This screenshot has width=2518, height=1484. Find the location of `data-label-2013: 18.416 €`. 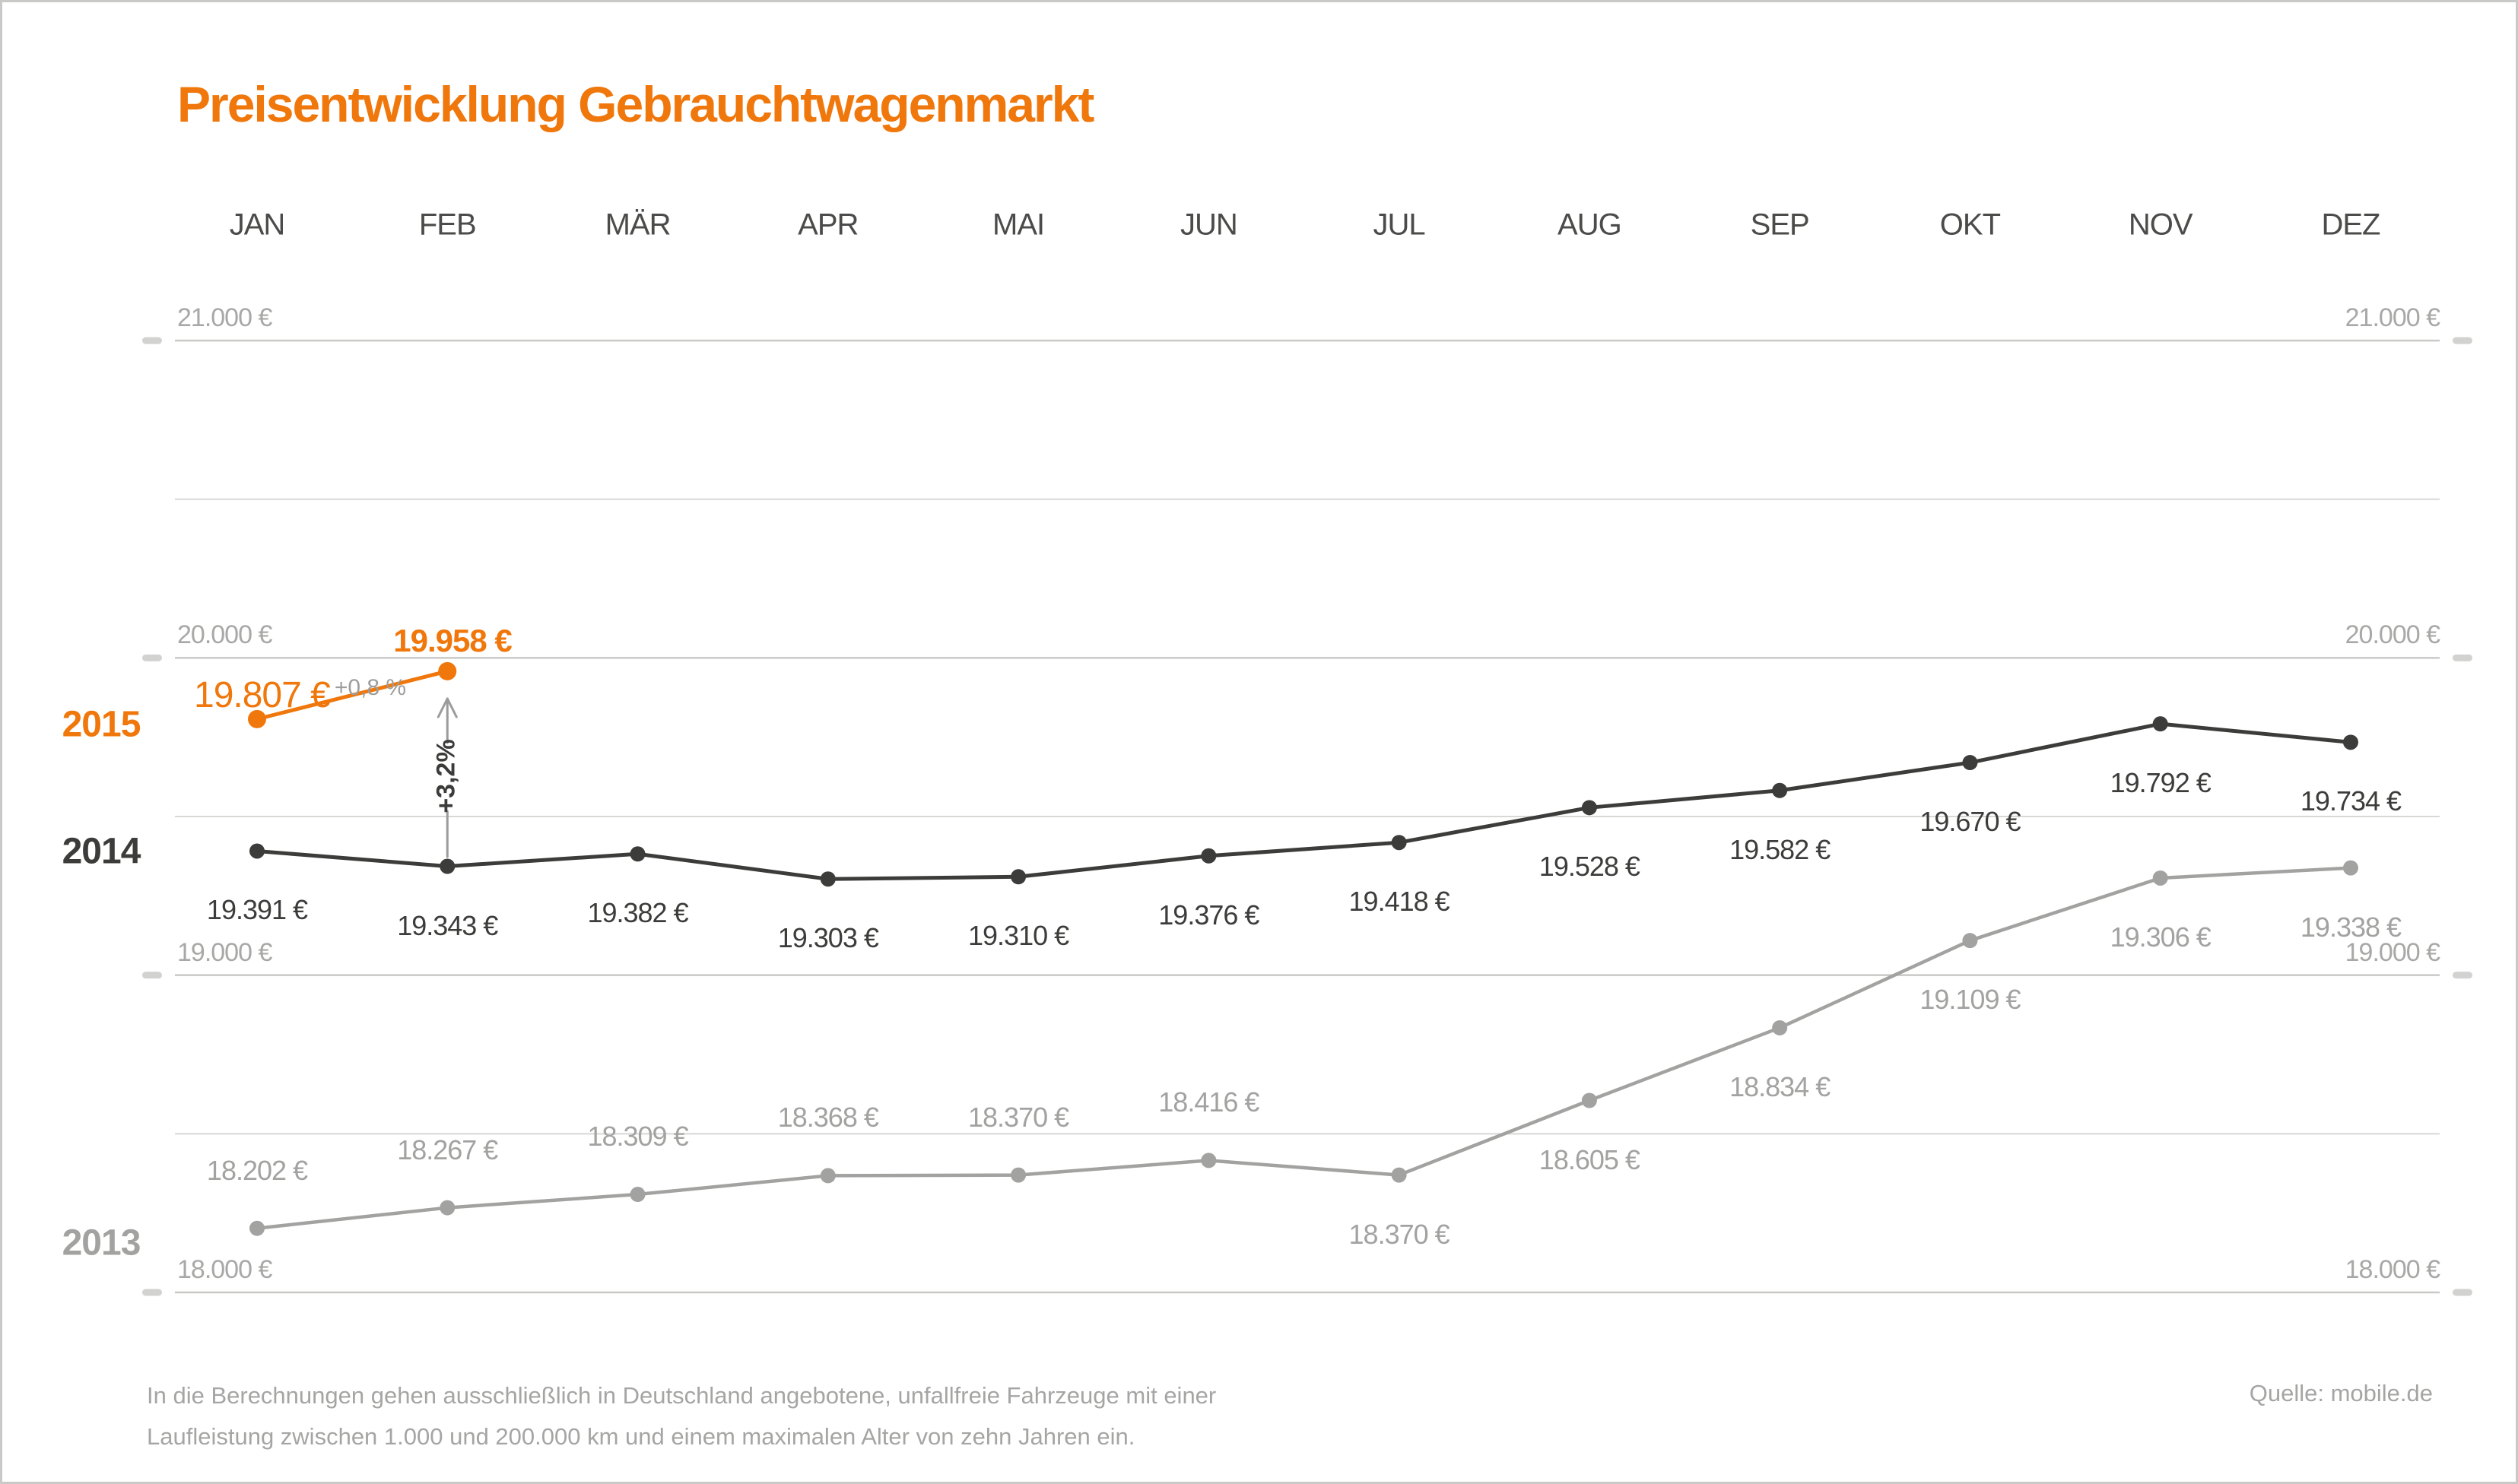

data-label-2013: 18.416 € is located at coordinates (1208, 1102).